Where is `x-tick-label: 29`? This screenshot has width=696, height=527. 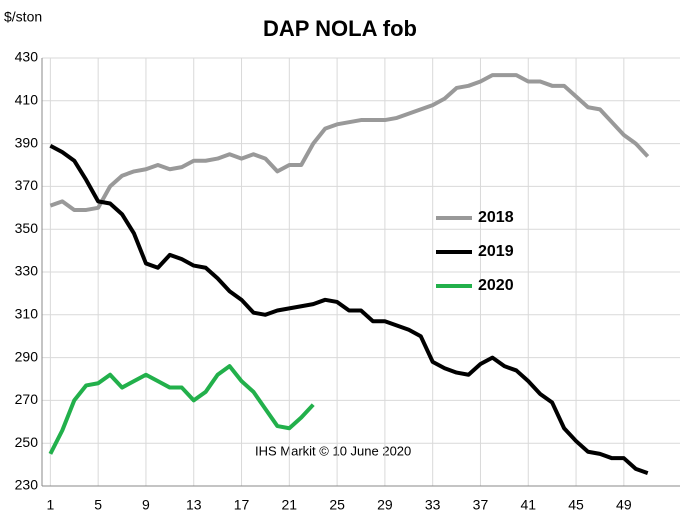
x-tick-label: 29 is located at coordinates (385, 505).